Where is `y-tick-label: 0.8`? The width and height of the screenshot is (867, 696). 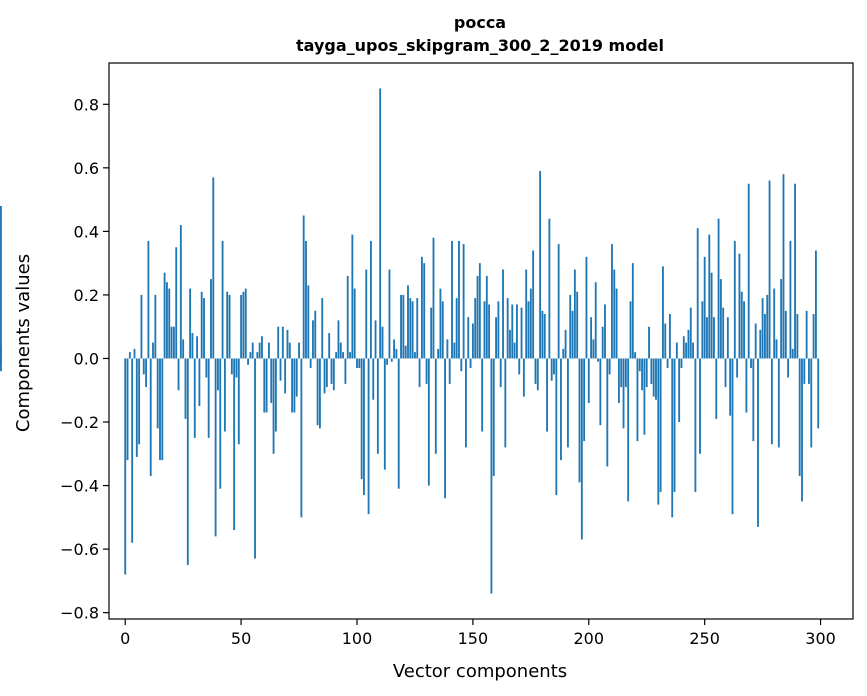
y-tick-label: 0.8 is located at coordinates (86, 104).